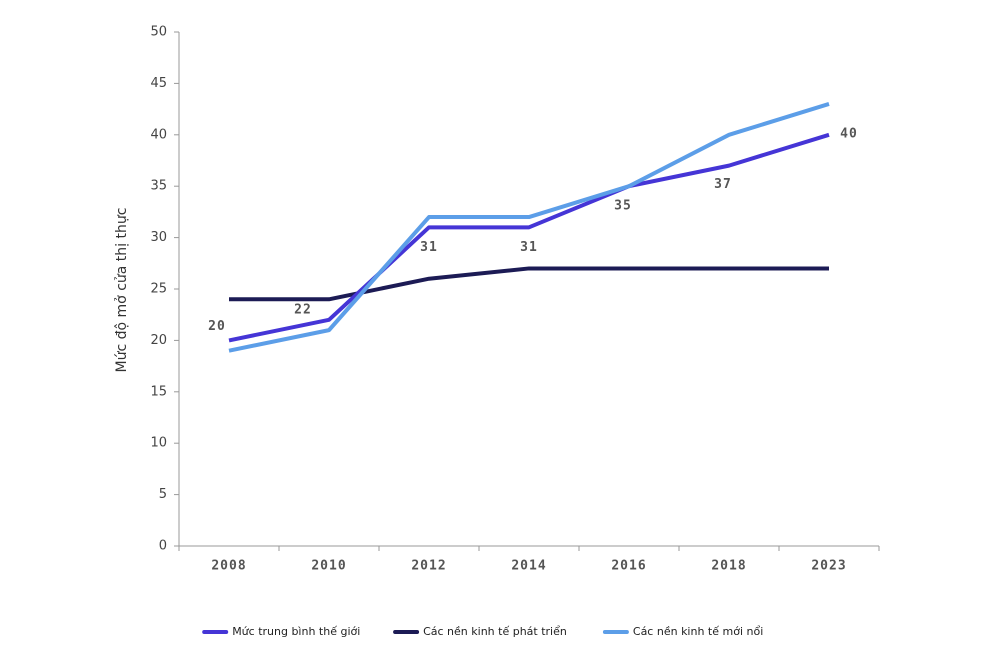 This screenshot has width=1000, height=666. Describe the element at coordinates (529, 284) in the screenshot. I see `series-line` at that location.